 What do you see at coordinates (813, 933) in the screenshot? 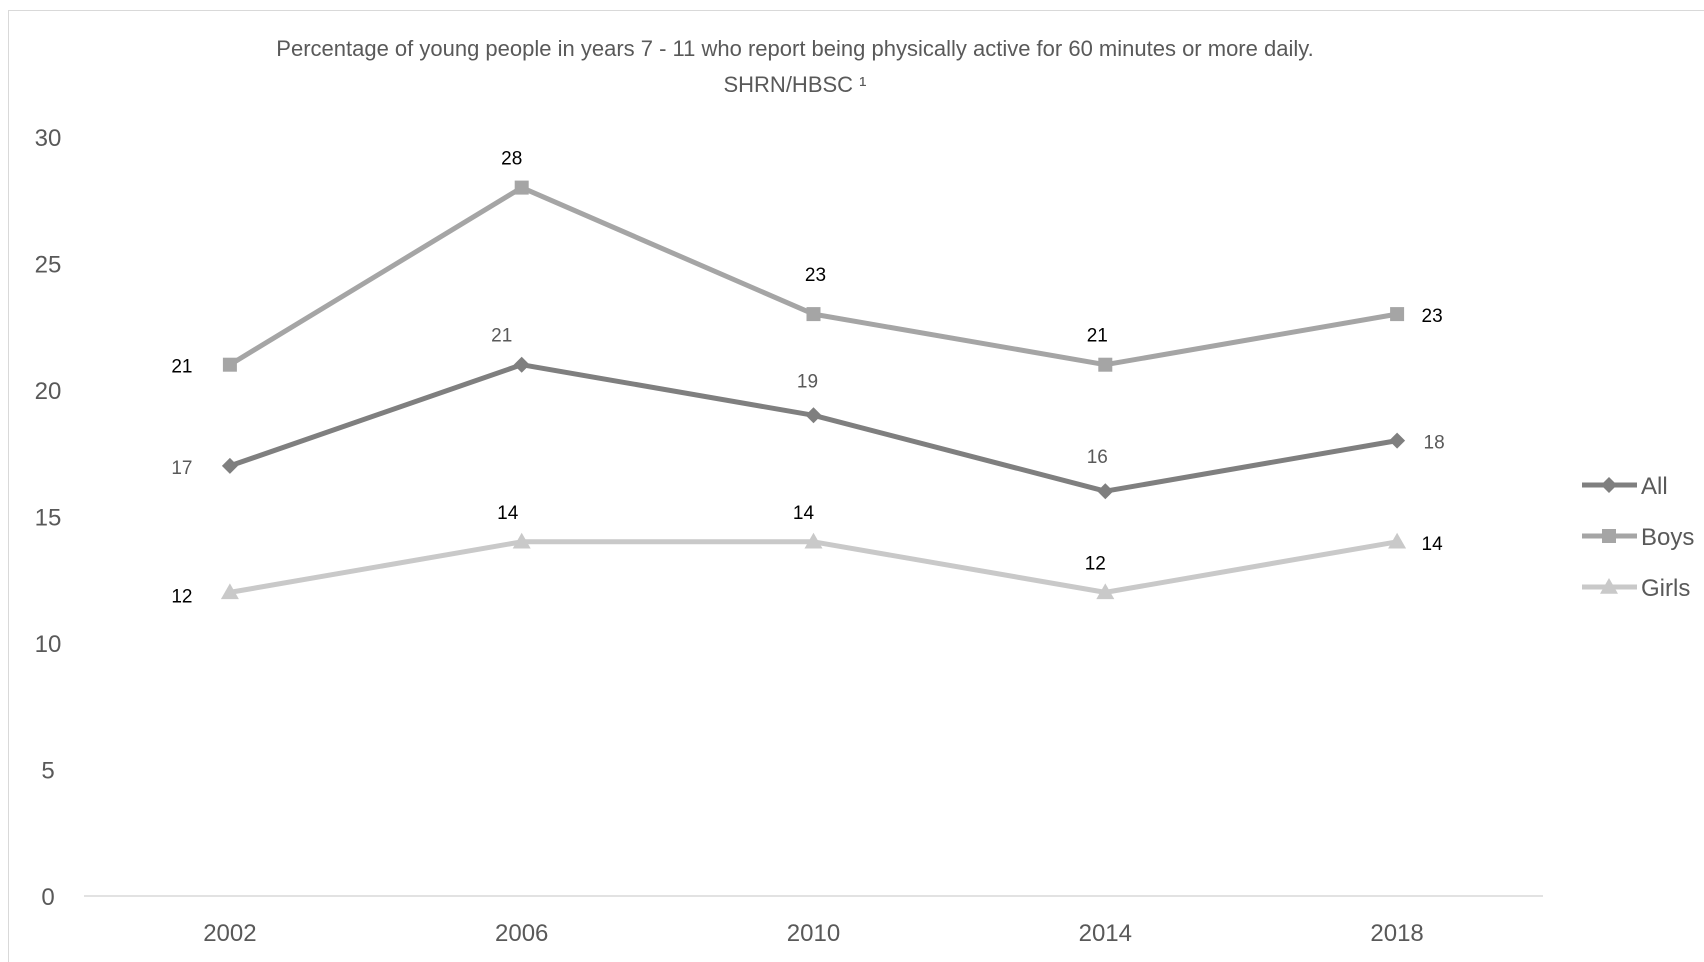
I see `x-tick-label: 2010` at bounding box center [813, 933].